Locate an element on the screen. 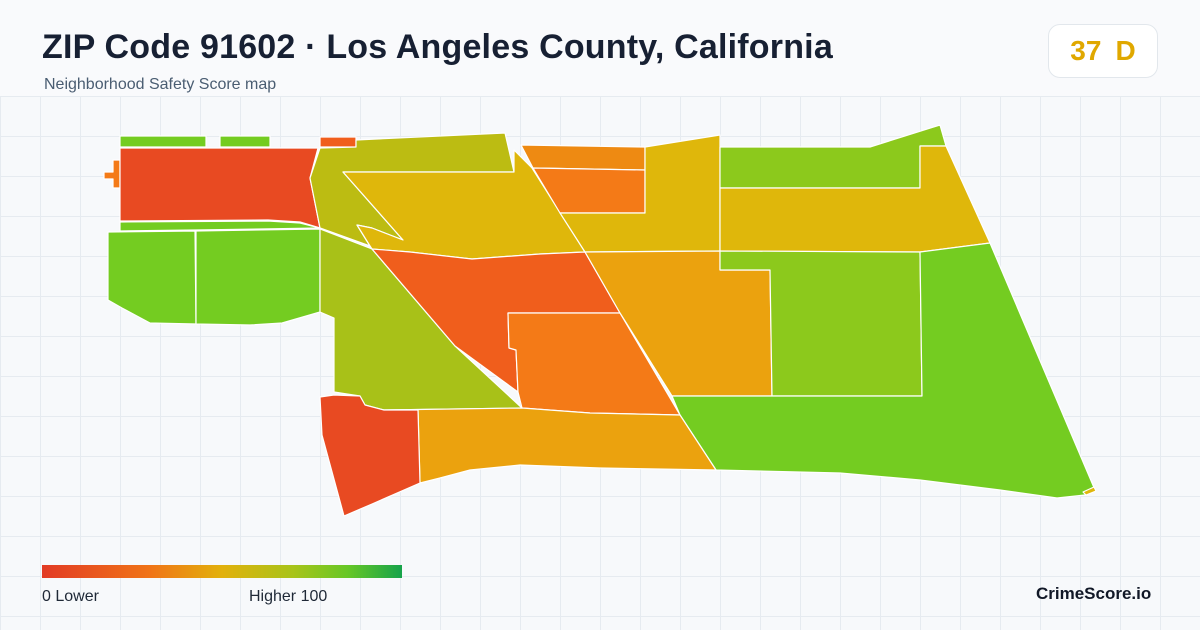 This screenshot has height=630, width=1200. page-subtitle: Neighborhood Safety Score map is located at coordinates (160, 84).